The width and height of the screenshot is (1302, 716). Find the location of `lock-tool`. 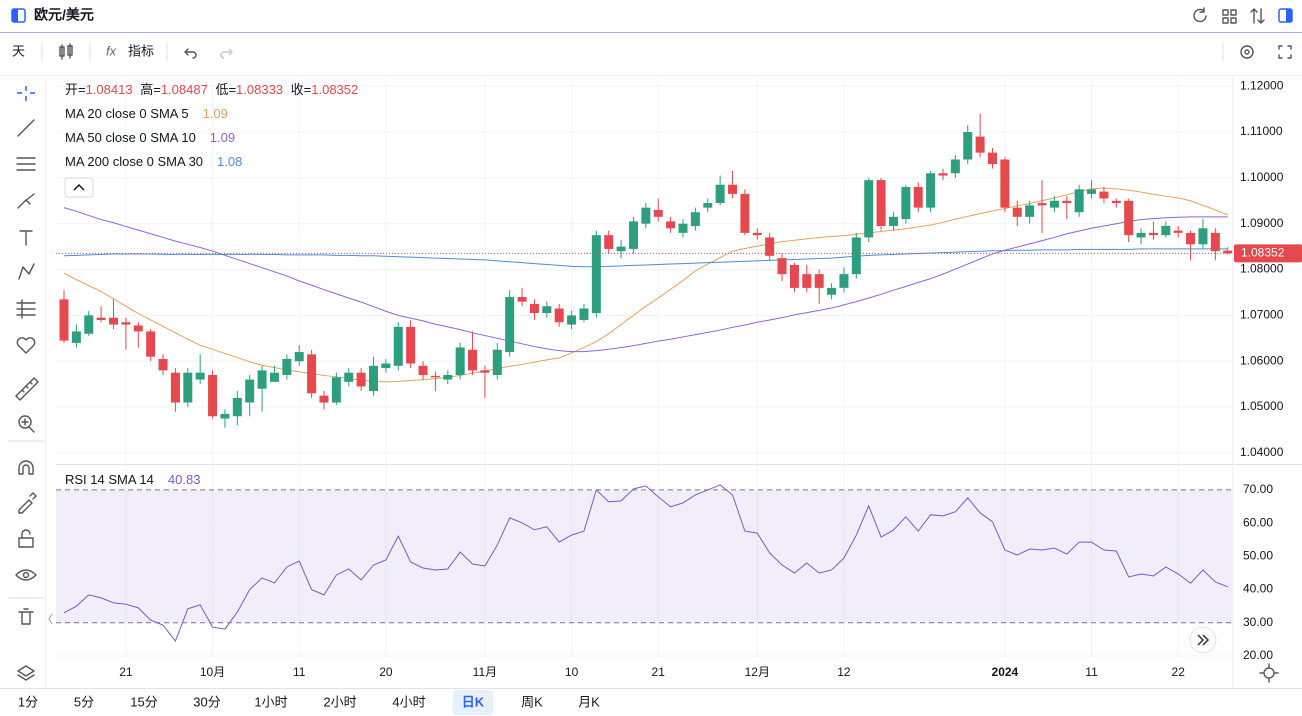

lock-tool is located at coordinates (26, 538).